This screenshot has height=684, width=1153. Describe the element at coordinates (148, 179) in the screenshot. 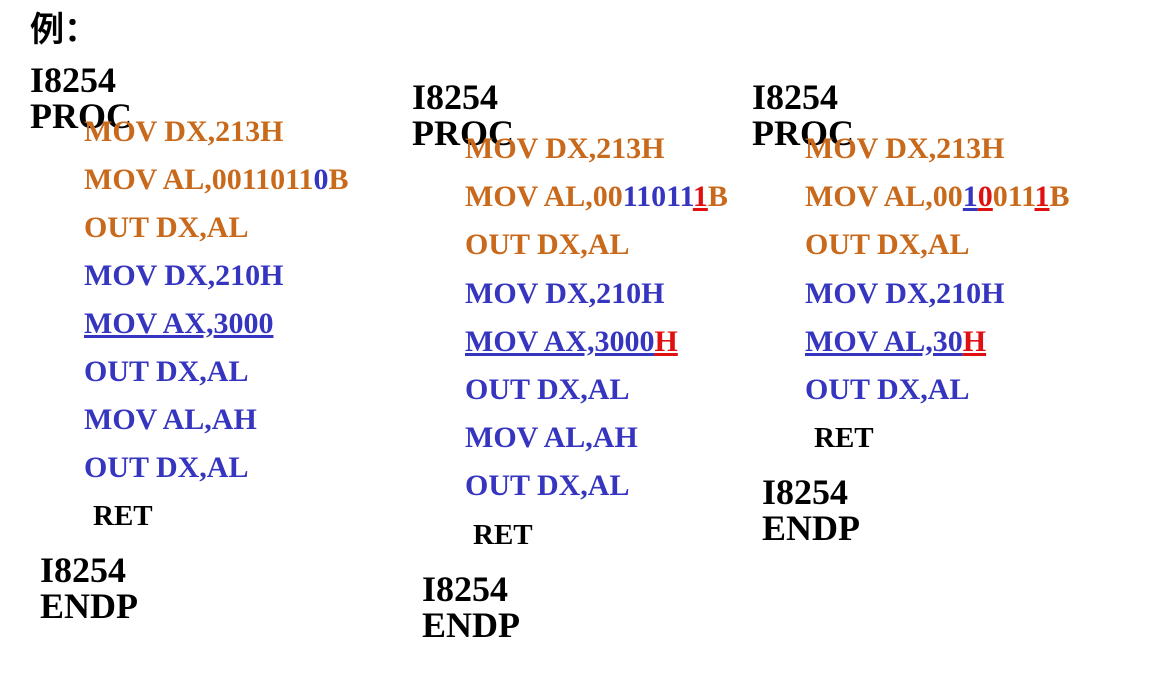

I see `code-segment: MOV AL,` at that location.